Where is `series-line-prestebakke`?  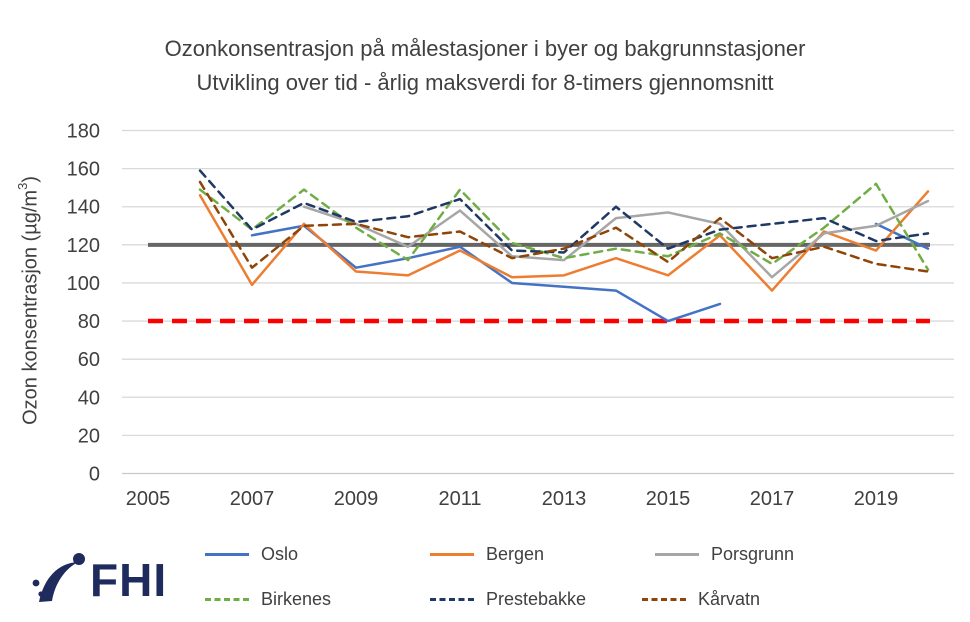
series-line-prestebakke is located at coordinates (564, 211).